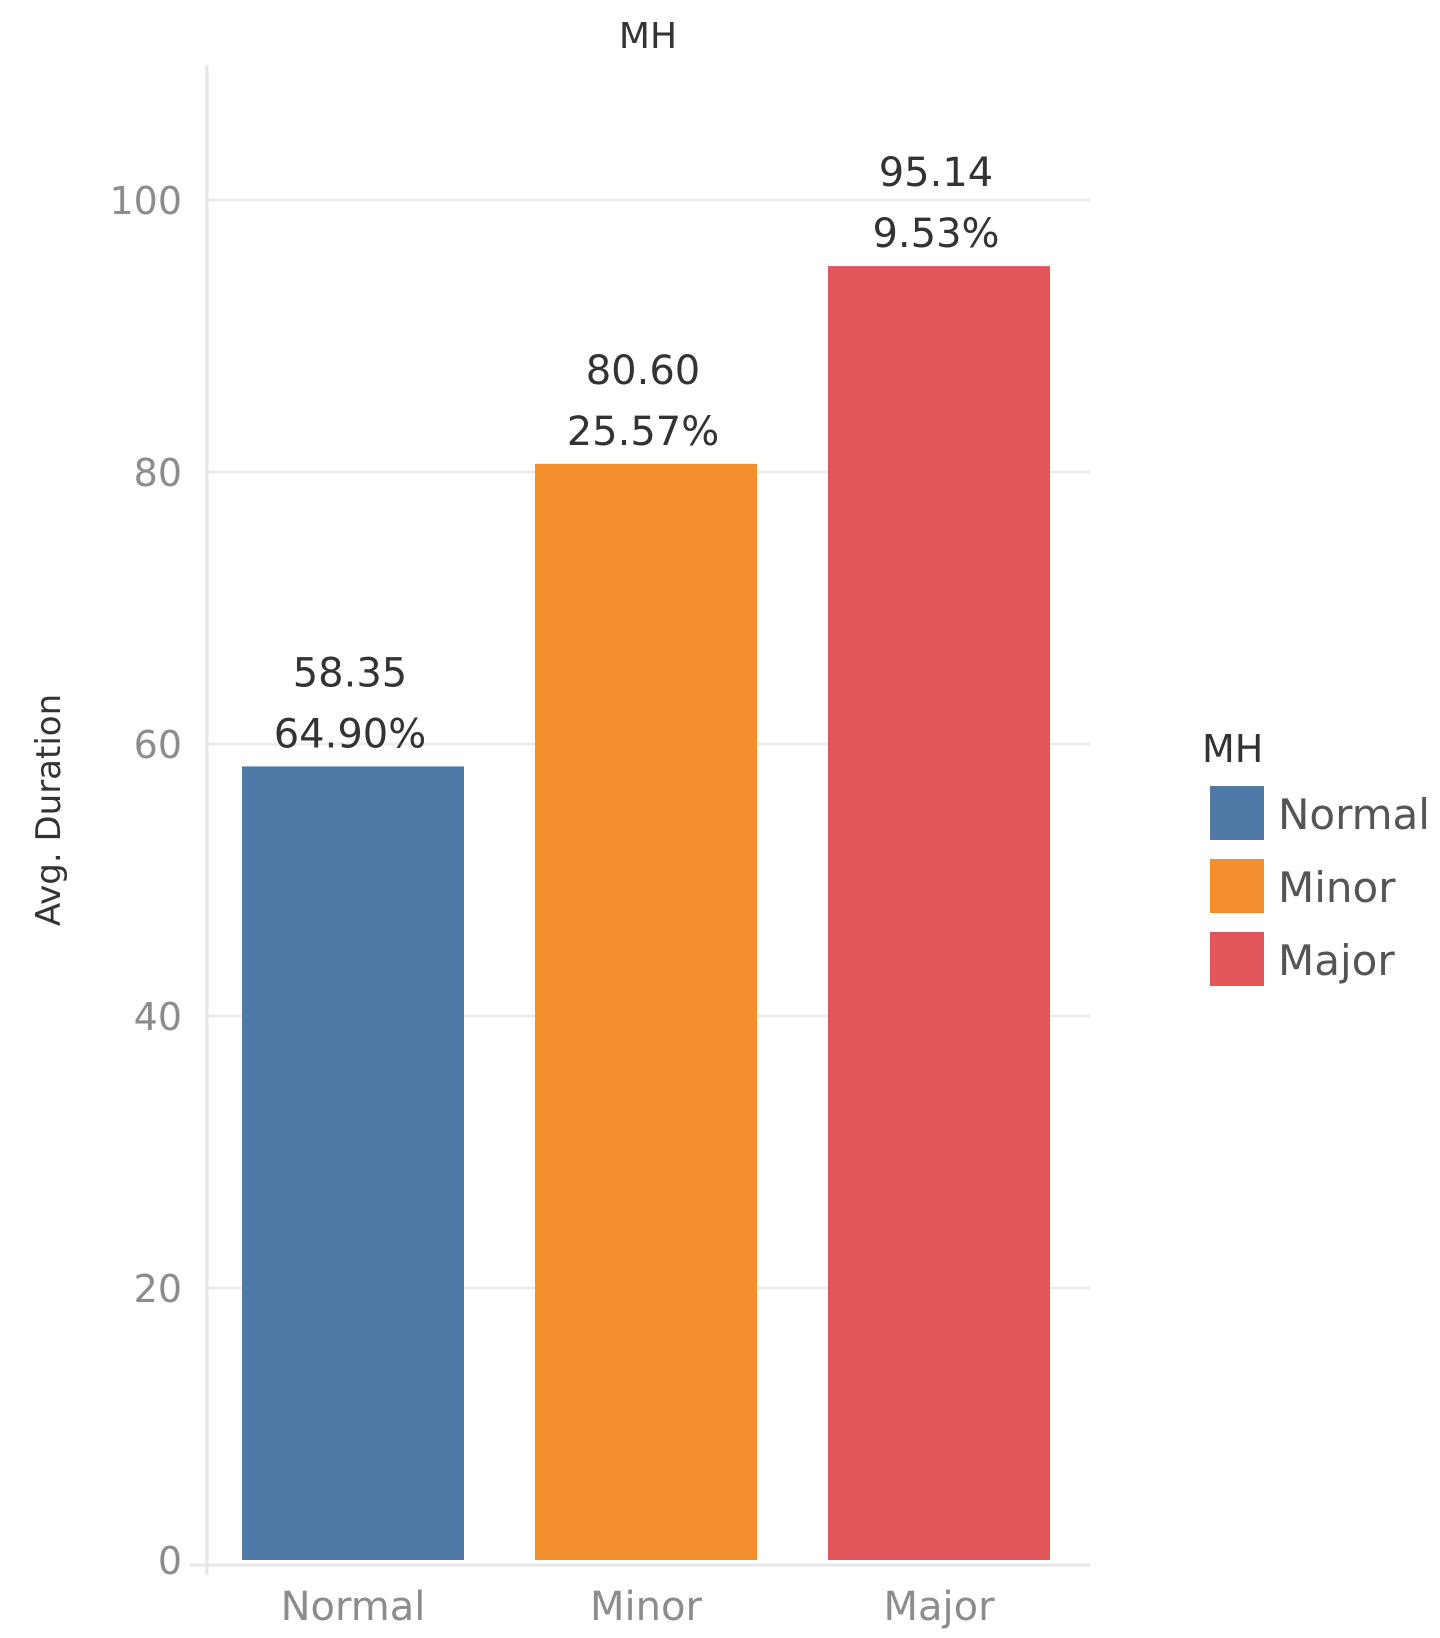  Describe the element at coordinates (158, 745) in the screenshot. I see `y-tick-label: 60` at that location.